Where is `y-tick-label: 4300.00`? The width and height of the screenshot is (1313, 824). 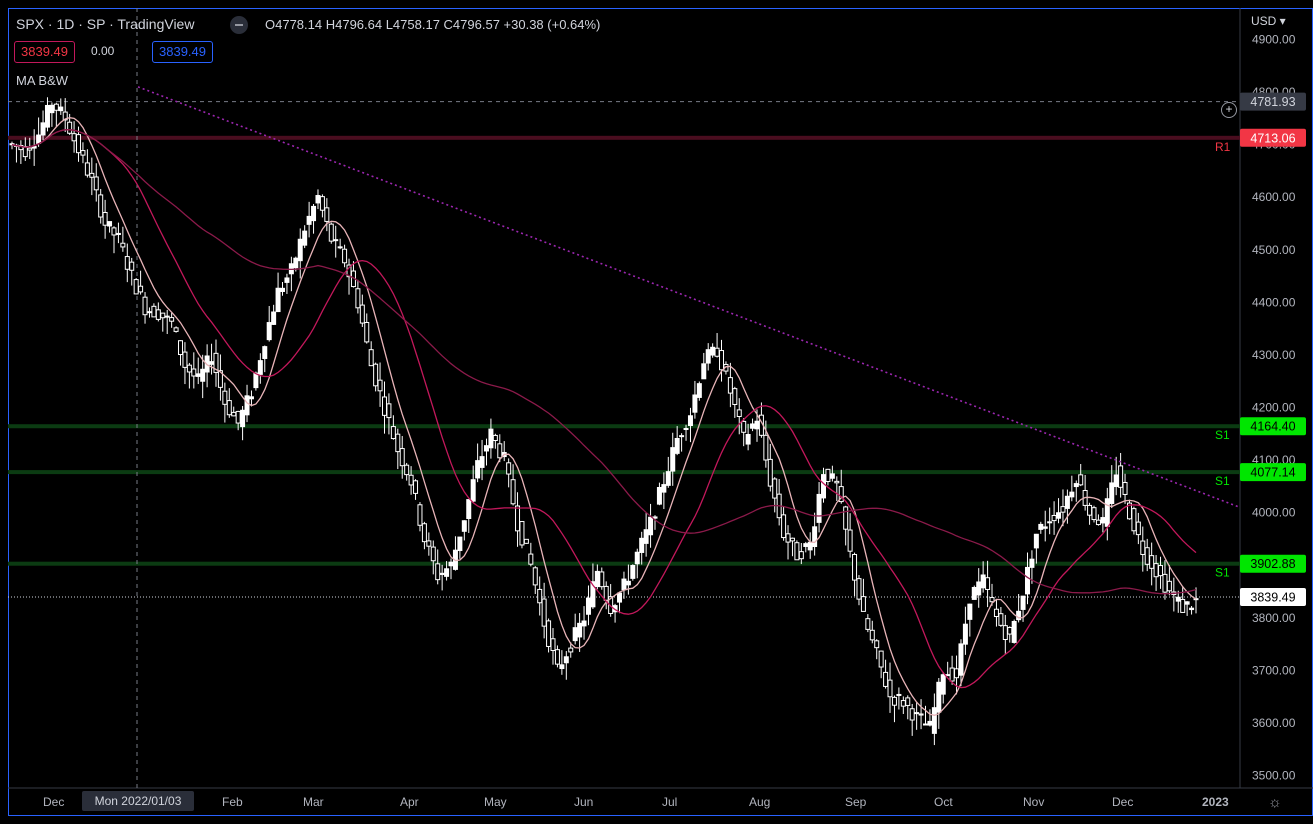
y-tick-label: 4300.00 is located at coordinates (1274, 355).